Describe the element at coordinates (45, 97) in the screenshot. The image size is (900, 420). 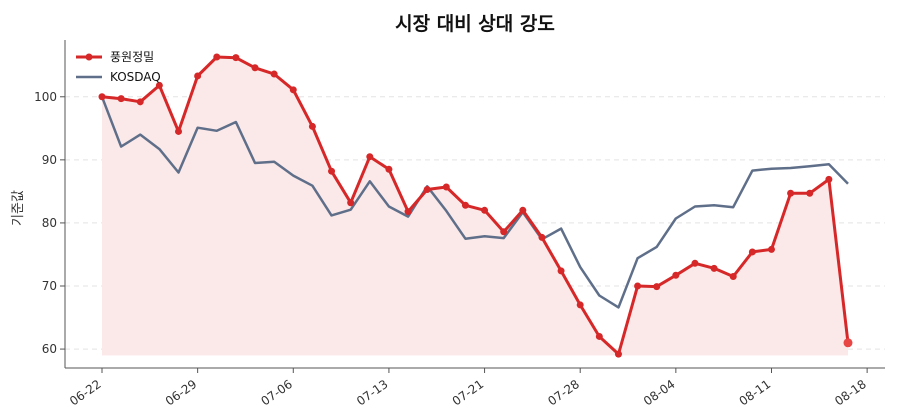
I see `y-tick-label: 100` at that location.